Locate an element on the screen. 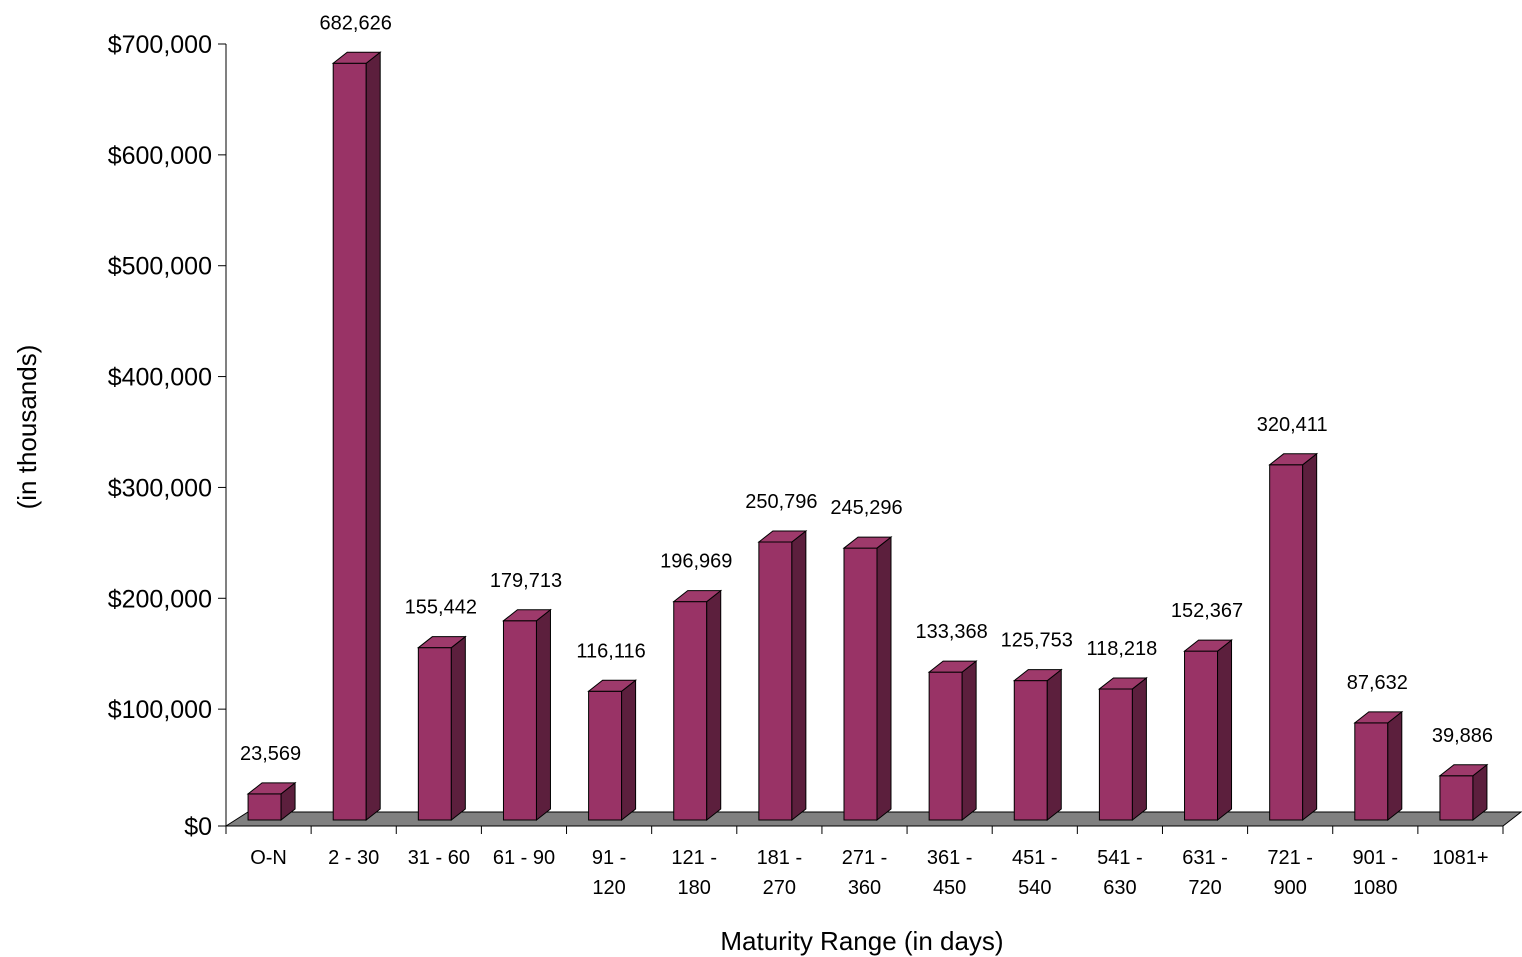 Image resolution: width=1522 pixels, height=957 pixels. x-tick-label: 91 -120 is located at coordinates (609, 873).